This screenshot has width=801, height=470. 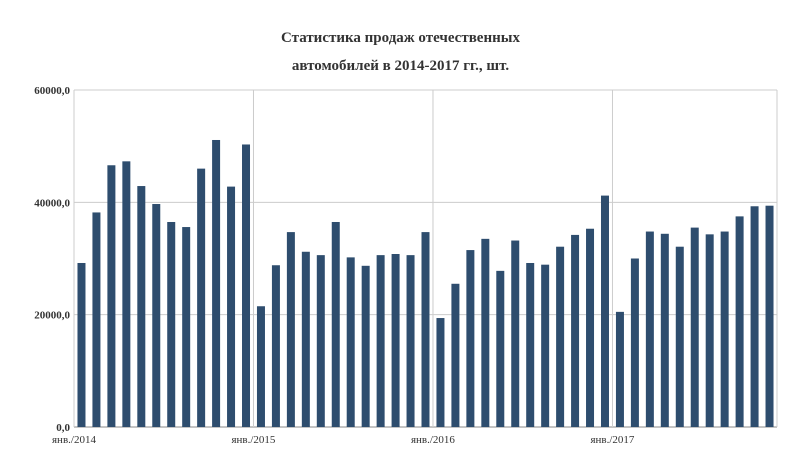 What do you see at coordinates (52, 91) in the screenshot?
I see `y-tick-label: 60000,0` at bounding box center [52, 91].